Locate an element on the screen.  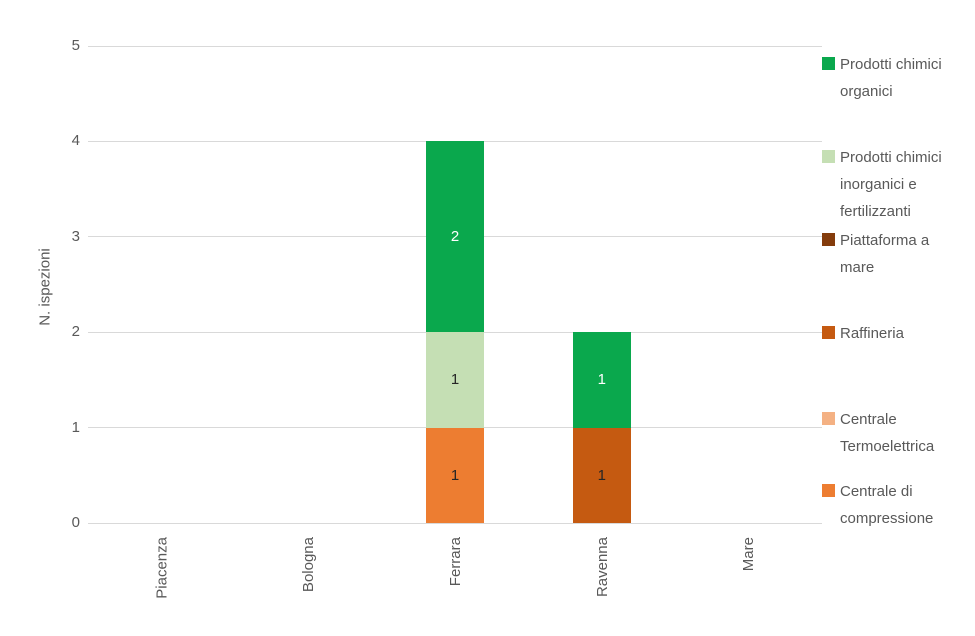
legend-swatch-centrale-di-compressione is located at coordinates (828, 490).